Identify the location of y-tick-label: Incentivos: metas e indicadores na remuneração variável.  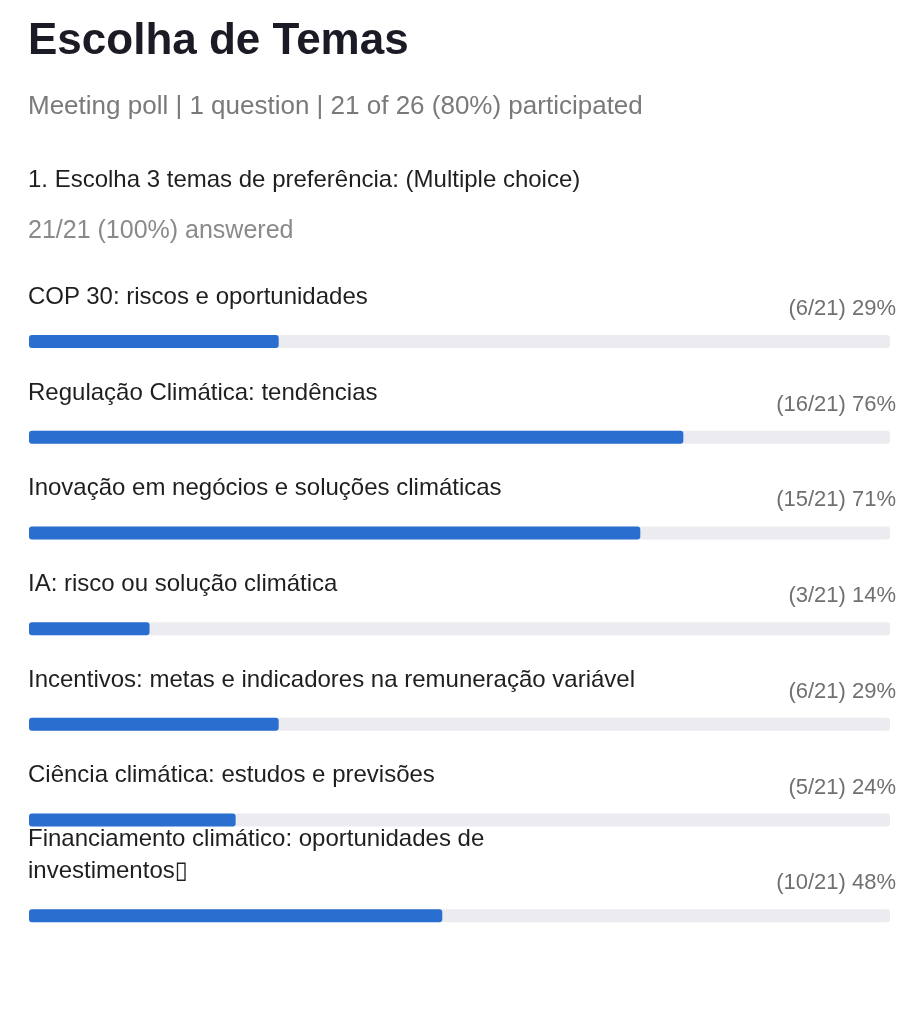
(331, 678).